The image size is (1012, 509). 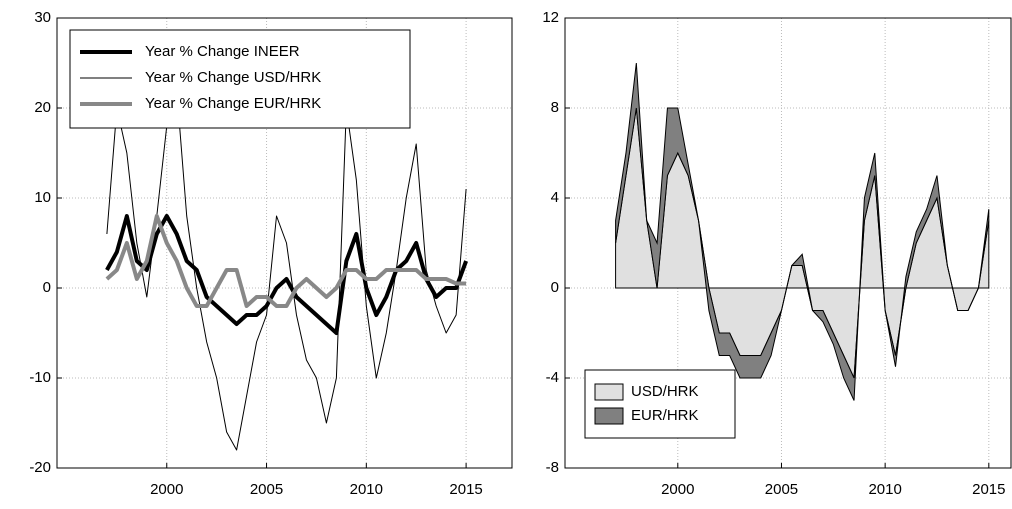 What do you see at coordinates (665, 415) in the screenshot?
I see `legend-label: EUR/HRK` at bounding box center [665, 415].